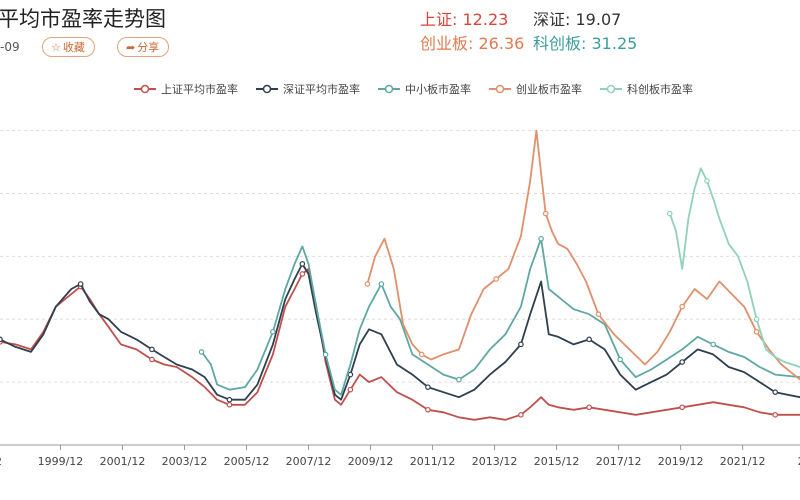  I want to click on stat-label: 创业板:, so click(447, 43).